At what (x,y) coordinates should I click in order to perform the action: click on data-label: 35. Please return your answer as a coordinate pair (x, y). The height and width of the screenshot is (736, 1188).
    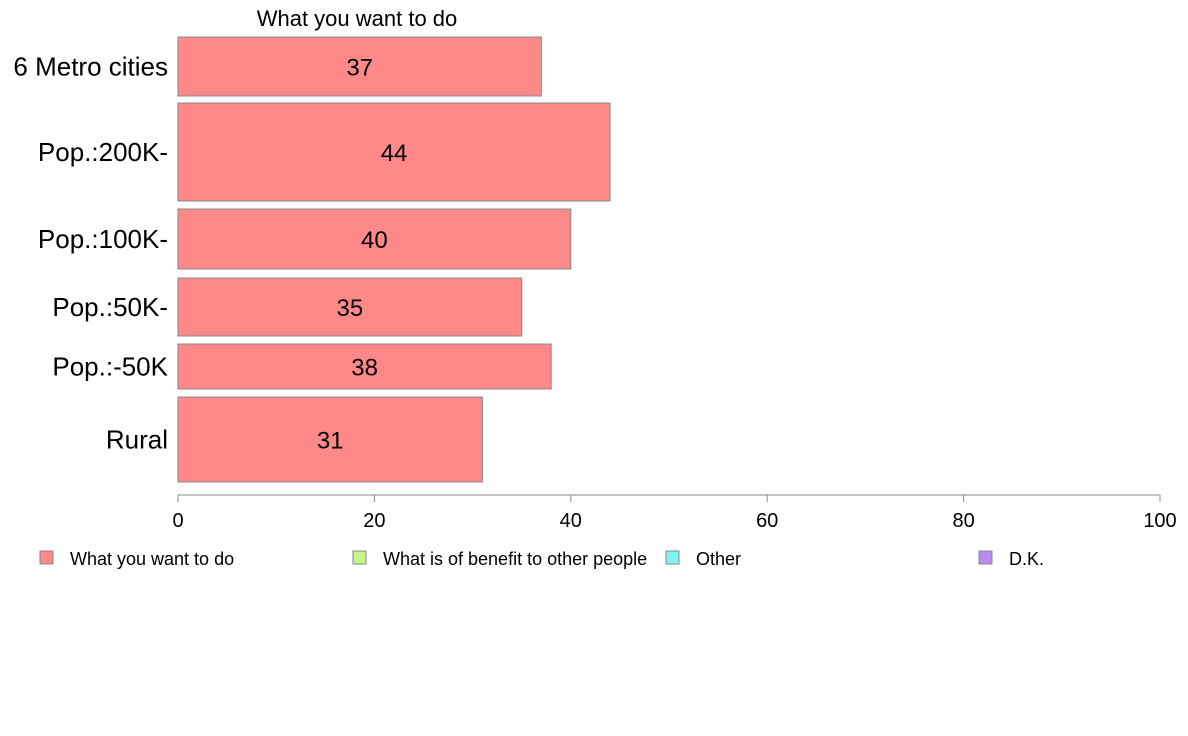
    Looking at the image, I should click on (349, 308).